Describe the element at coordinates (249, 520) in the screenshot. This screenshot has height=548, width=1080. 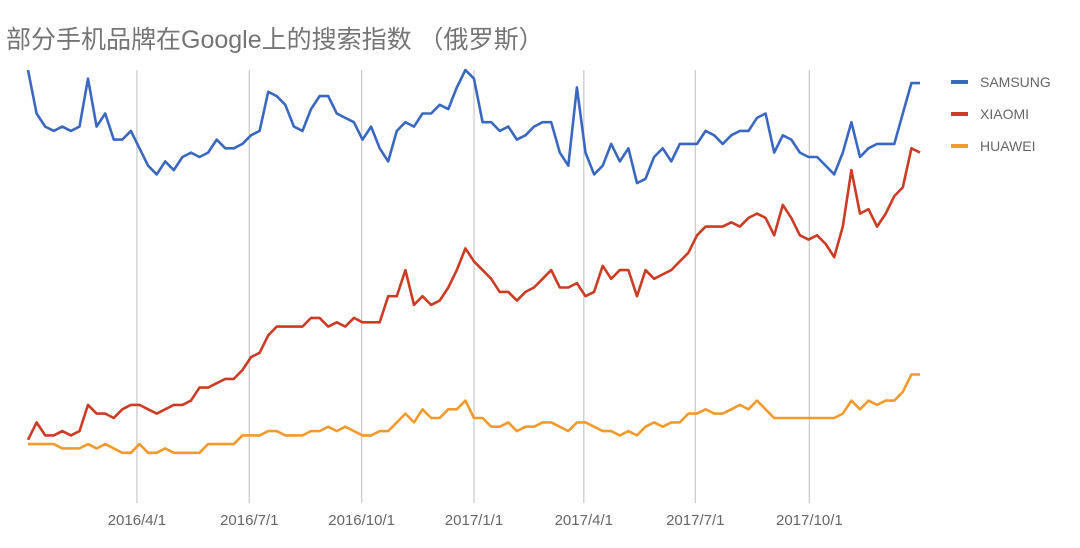
I see `x-tick-label: 2016/7/1` at that location.